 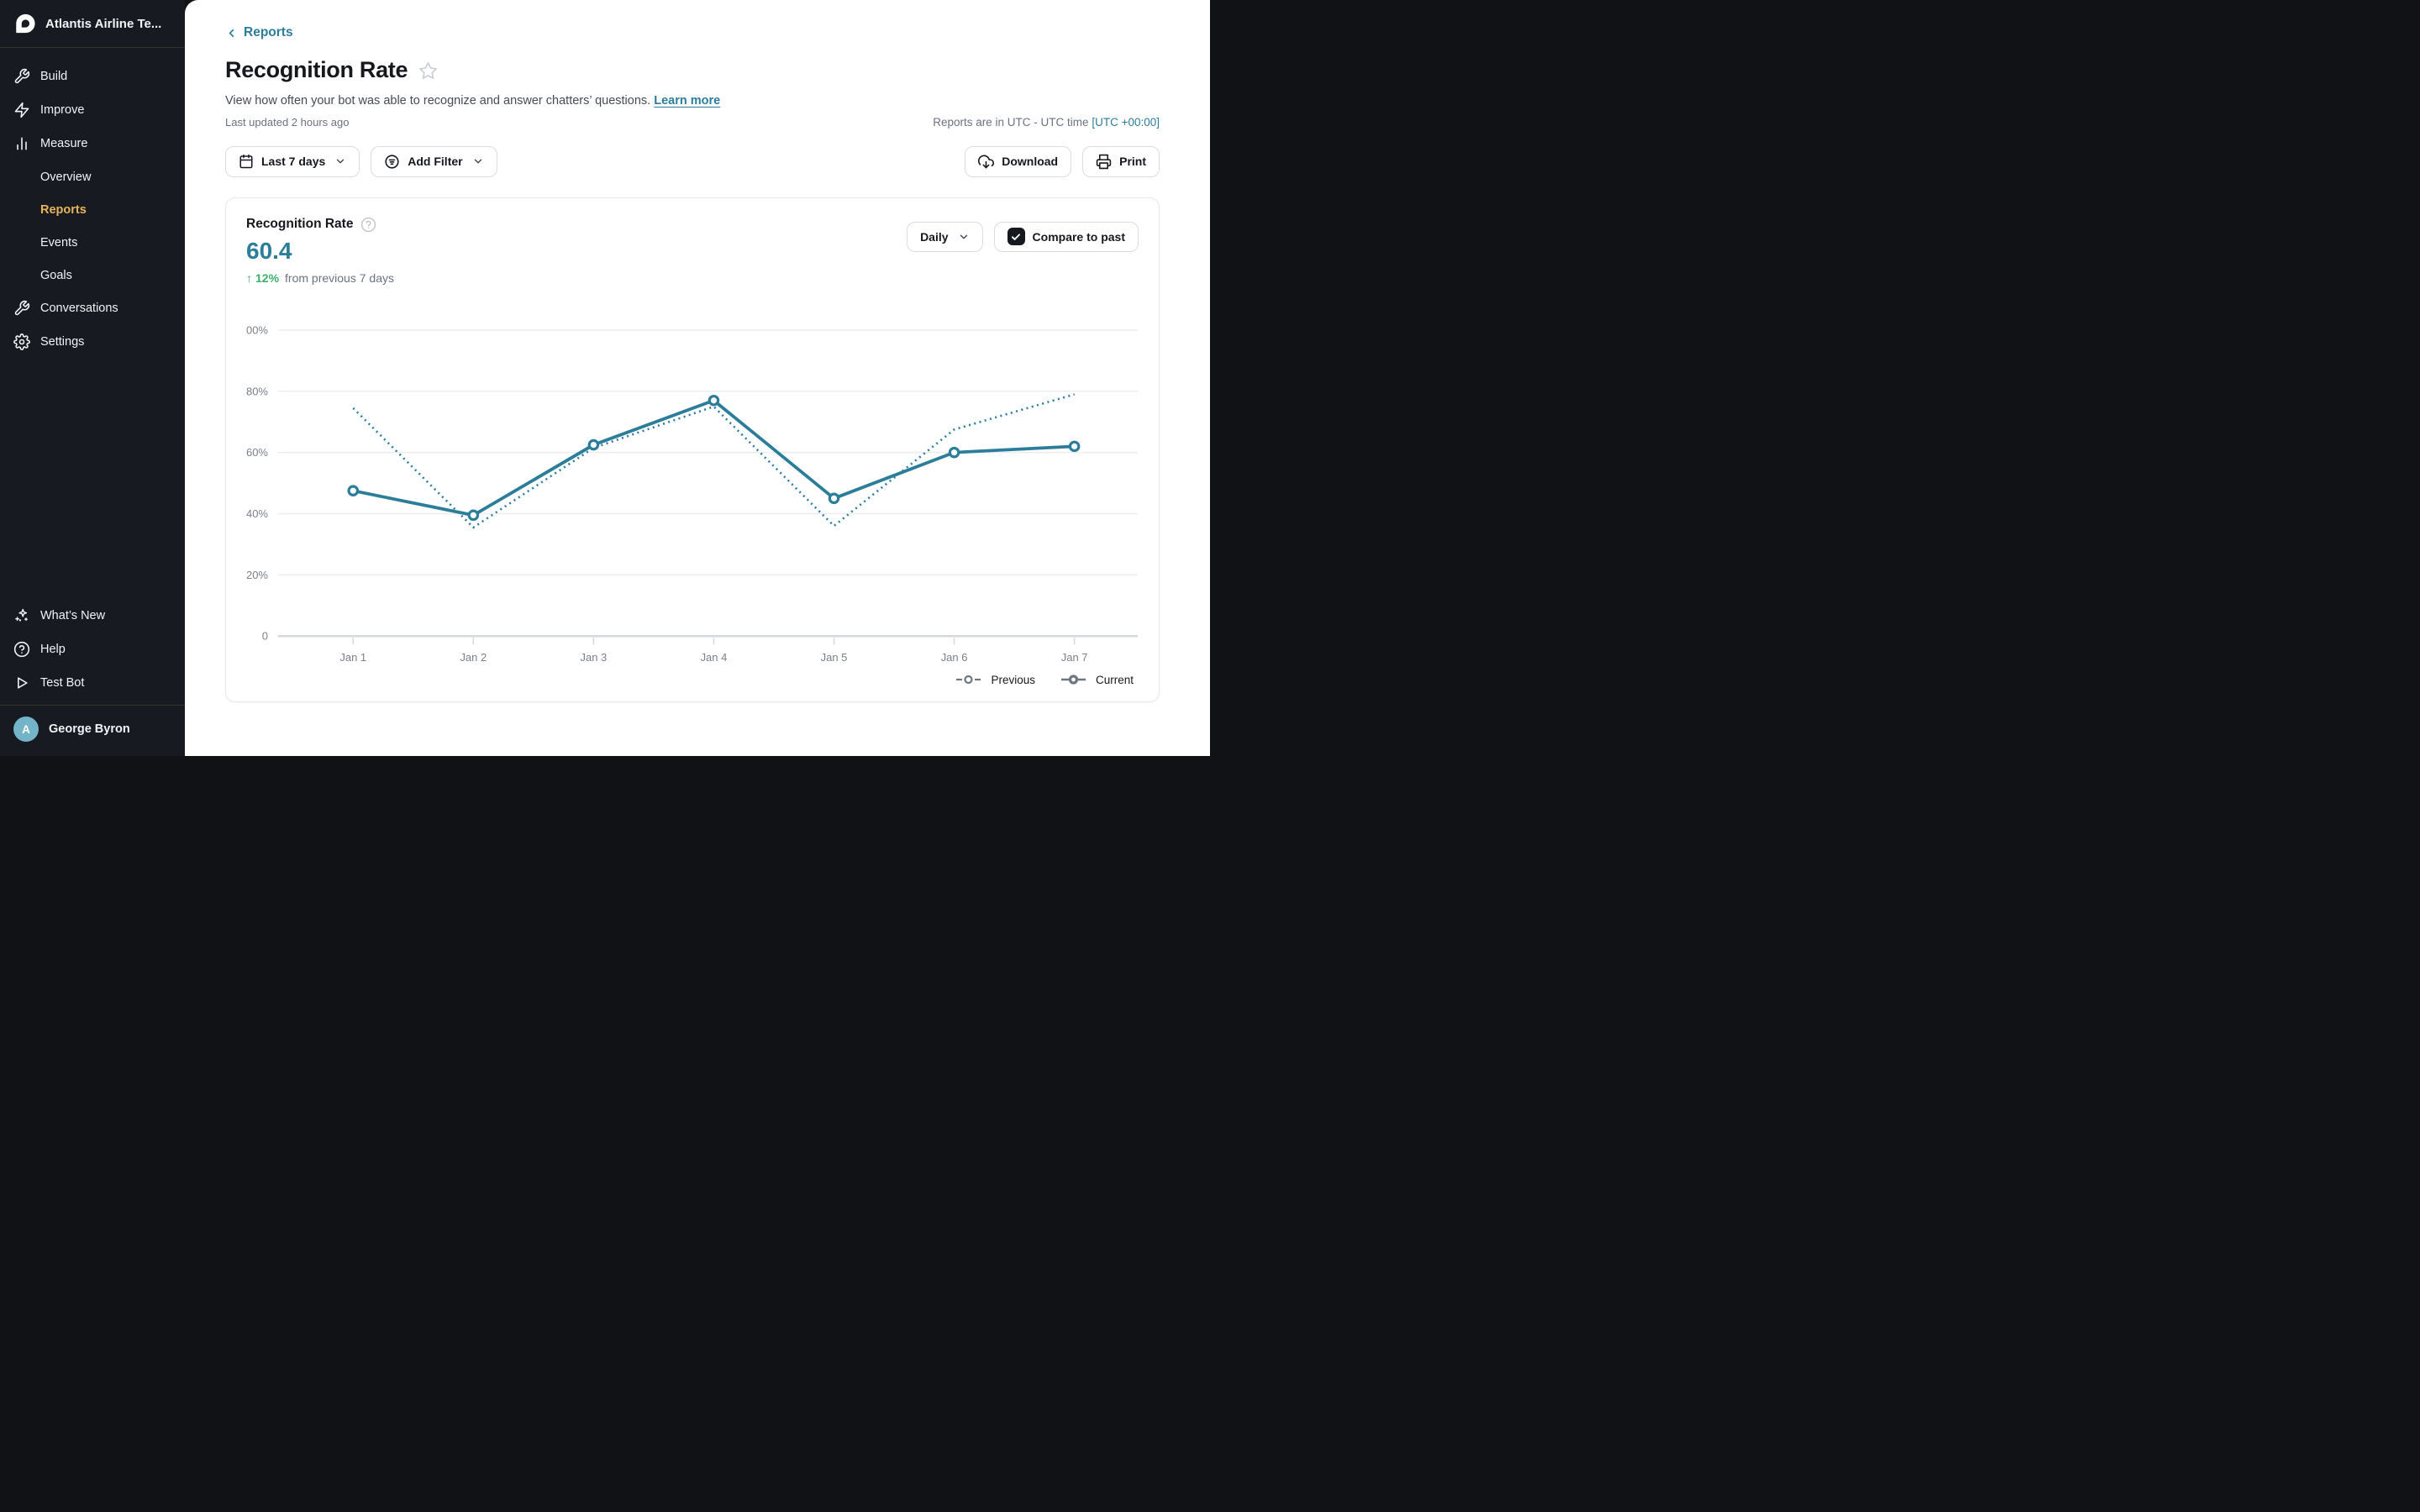 What do you see at coordinates (249, 277) in the screenshot?
I see `arrow-up-icon: ↑` at bounding box center [249, 277].